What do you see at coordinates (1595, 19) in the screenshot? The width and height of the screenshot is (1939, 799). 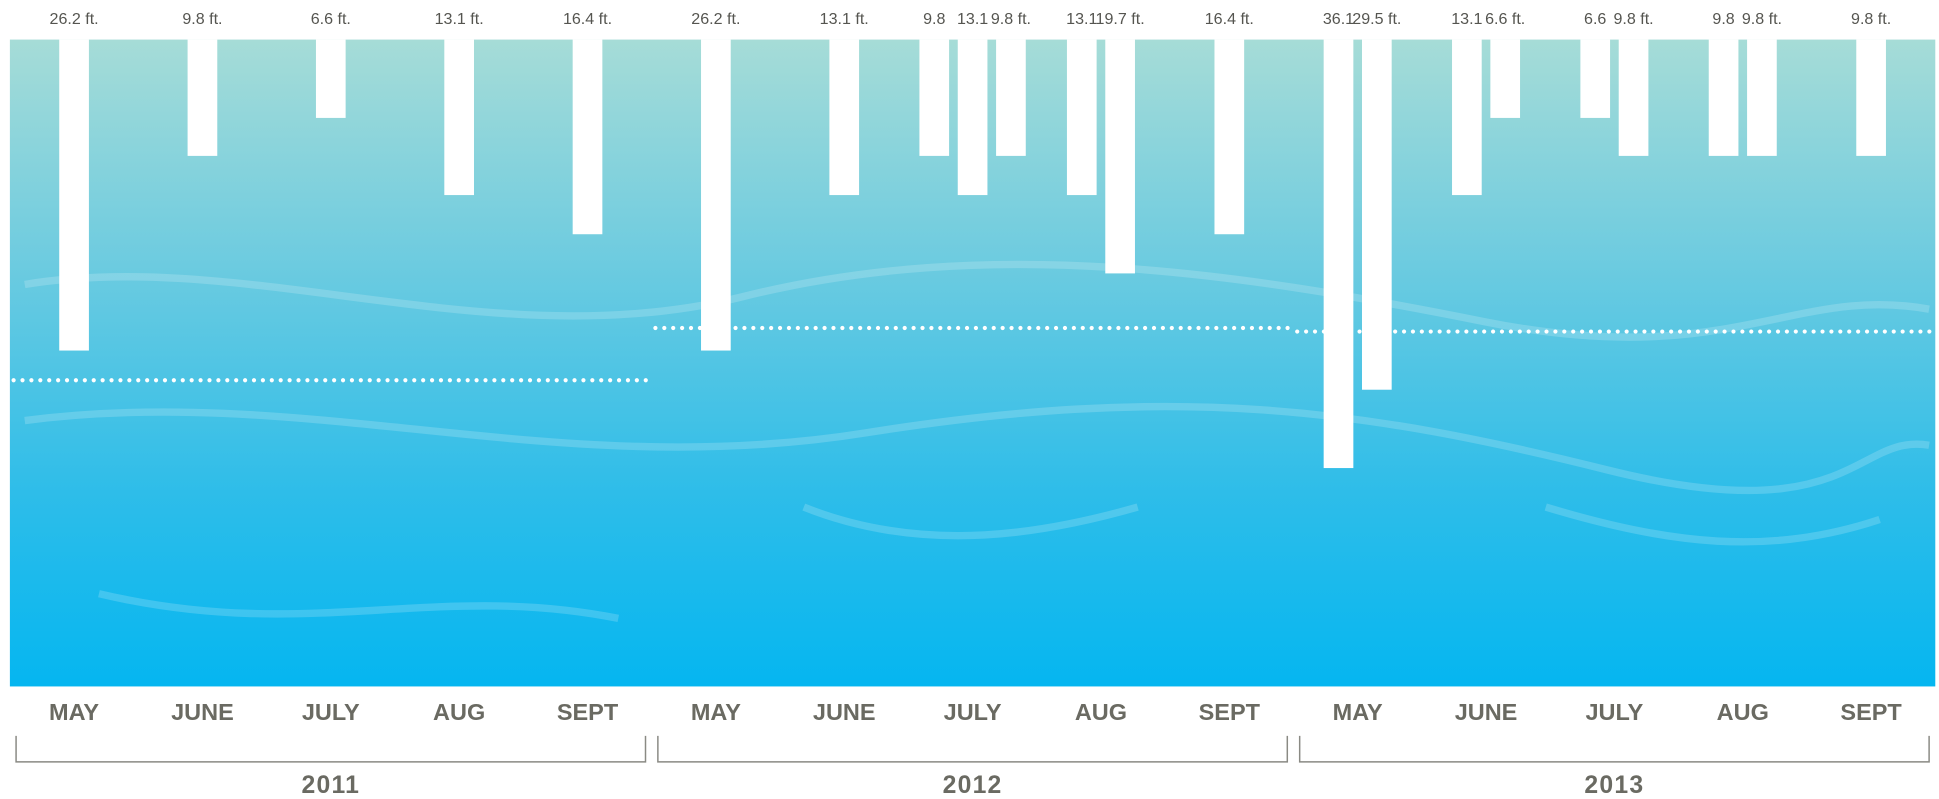 I see `value-label: 6.6` at bounding box center [1595, 19].